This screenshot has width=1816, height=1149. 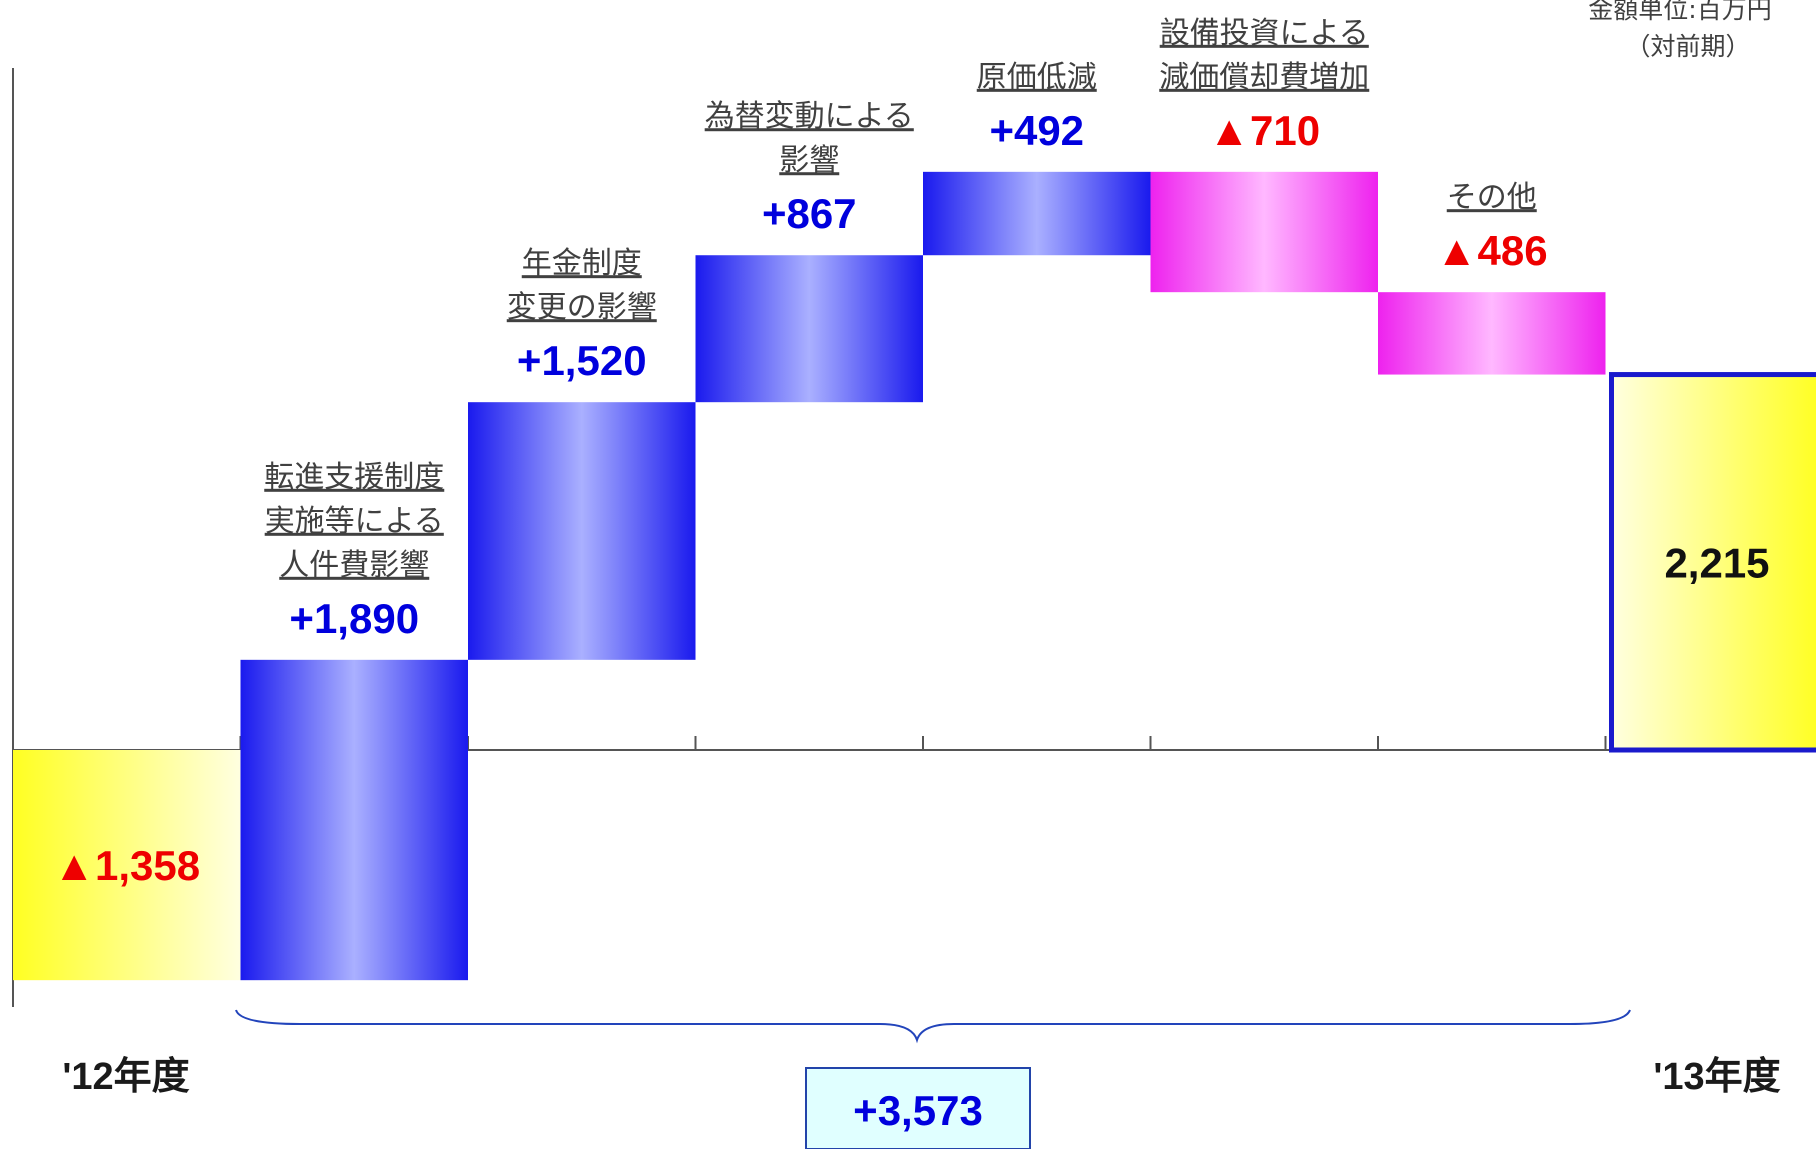 What do you see at coordinates (1492, 250) in the screenshot?
I see `step-value-label: ▲486` at bounding box center [1492, 250].